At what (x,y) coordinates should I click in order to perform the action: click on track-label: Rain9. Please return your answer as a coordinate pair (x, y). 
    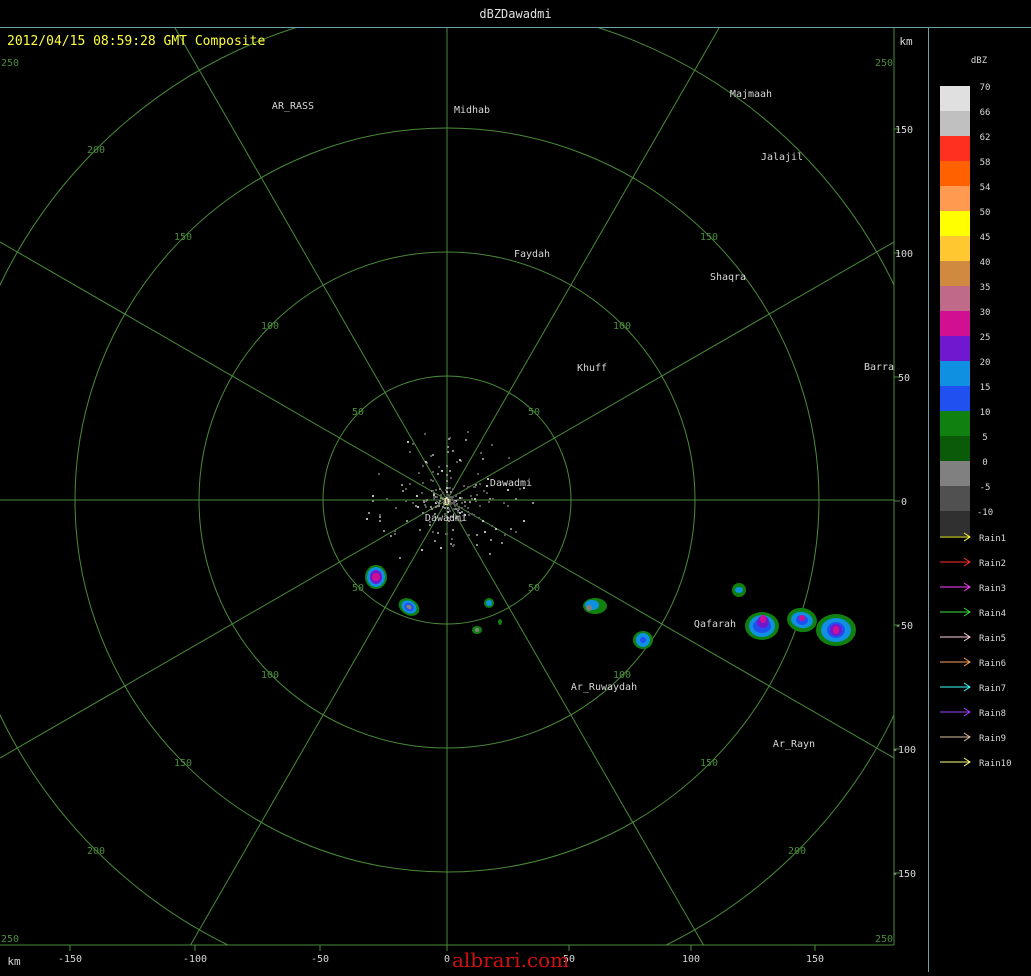
    Looking at the image, I should click on (992, 739).